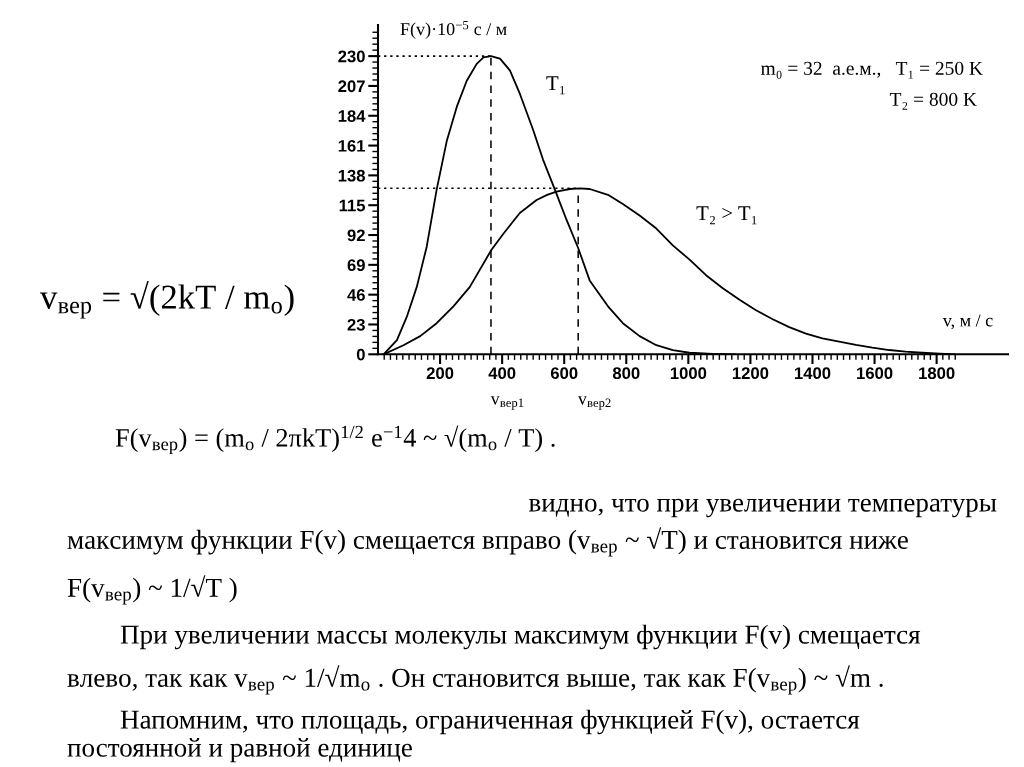  Describe the element at coordinates (502, 373) in the screenshot. I see `x-tick-label: 400` at that location.